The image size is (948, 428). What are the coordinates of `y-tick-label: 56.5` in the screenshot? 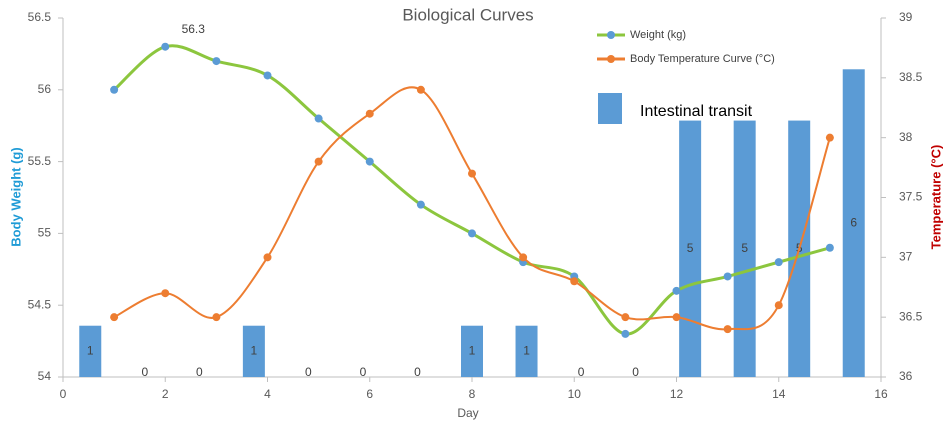 It's located at (40, 17).